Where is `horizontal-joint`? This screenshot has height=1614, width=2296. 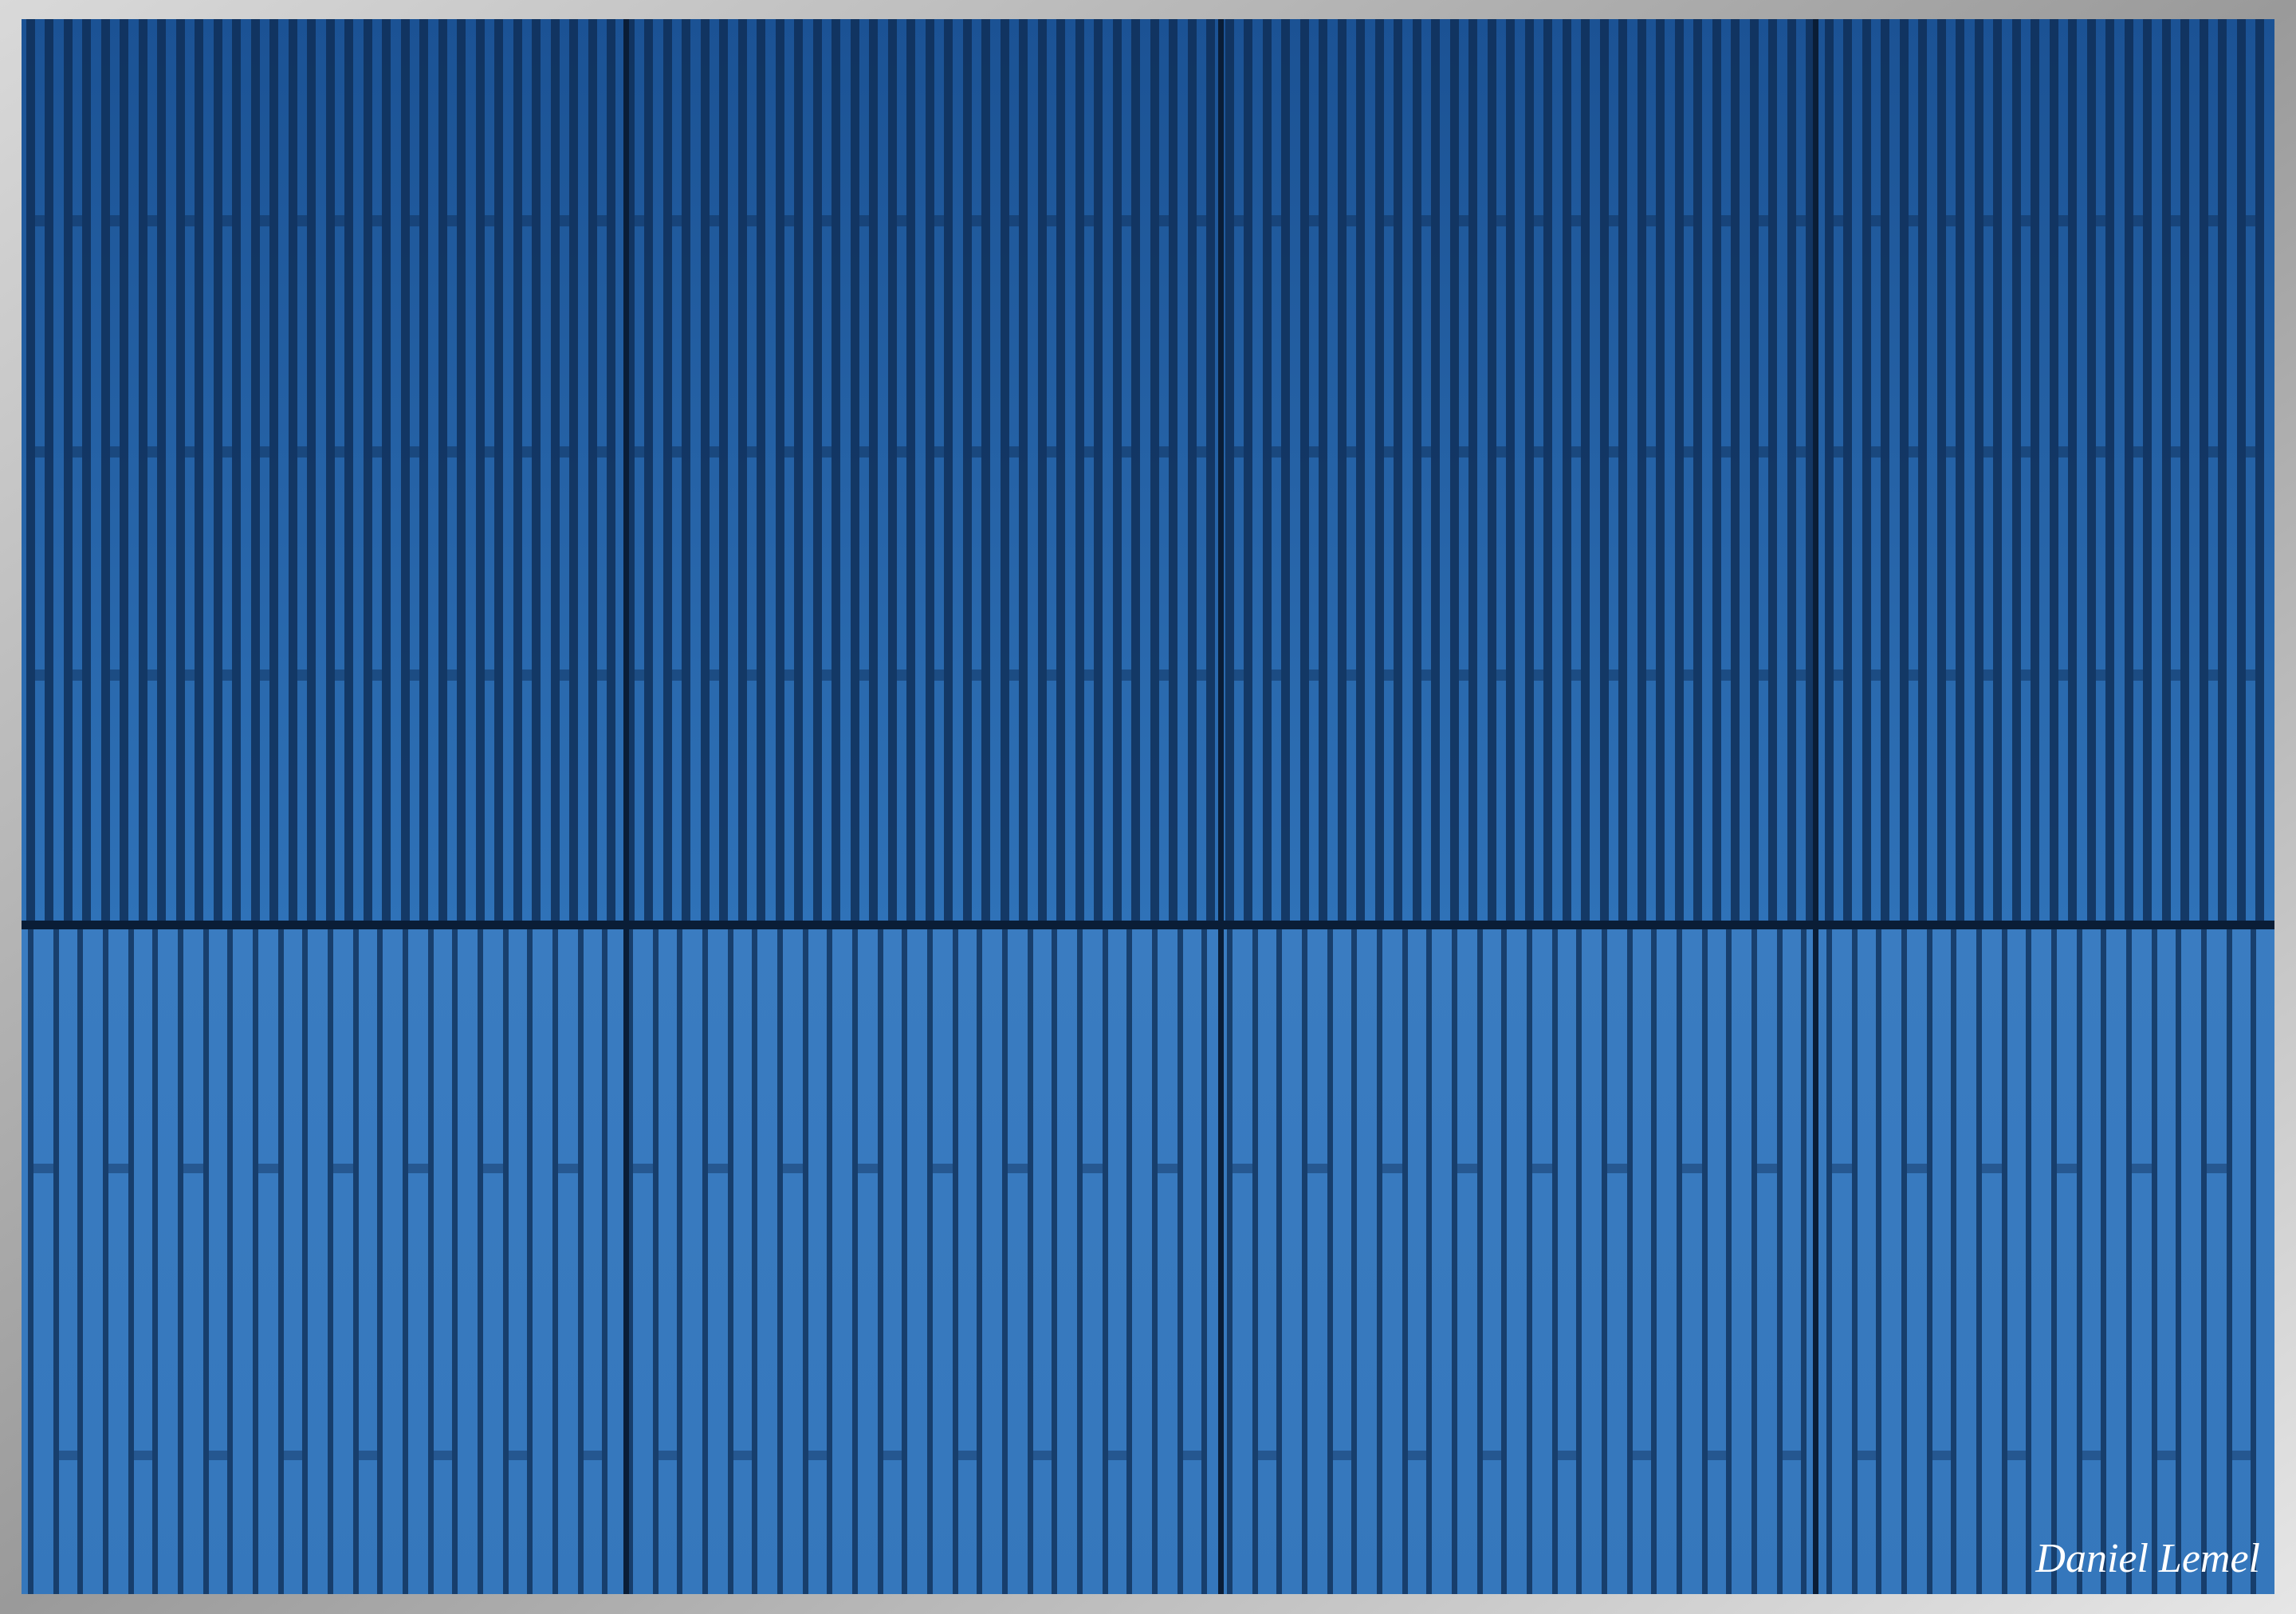 horizontal-joint is located at coordinates (1148, 925).